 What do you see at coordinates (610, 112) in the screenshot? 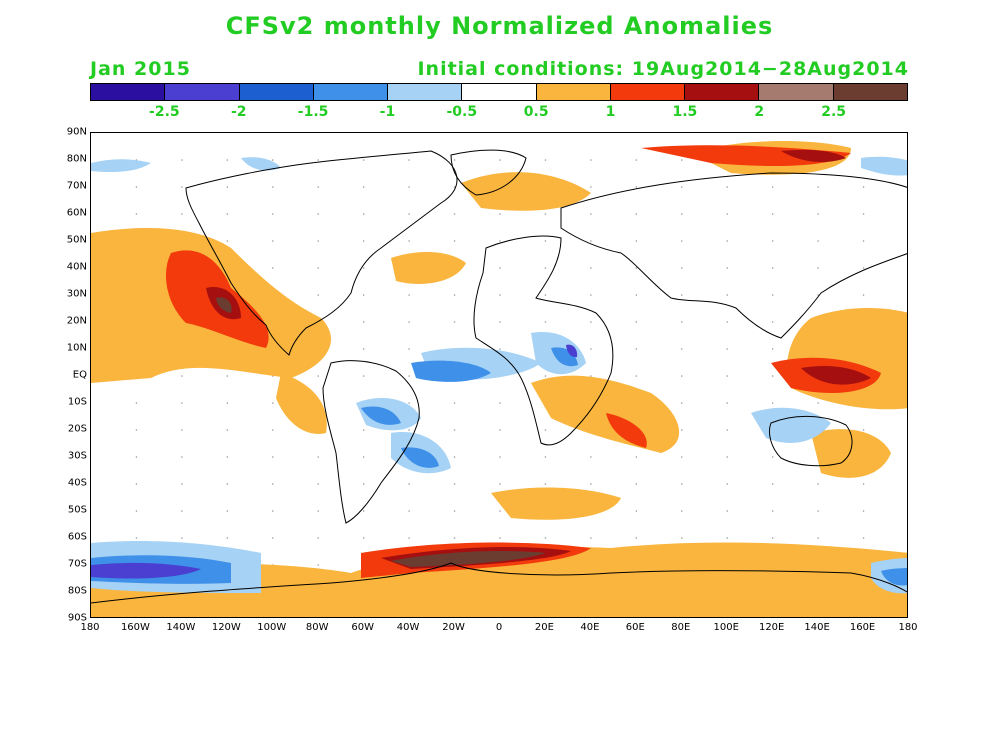
I see `color-scale-tick-label: 1` at bounding box center [610, 112].